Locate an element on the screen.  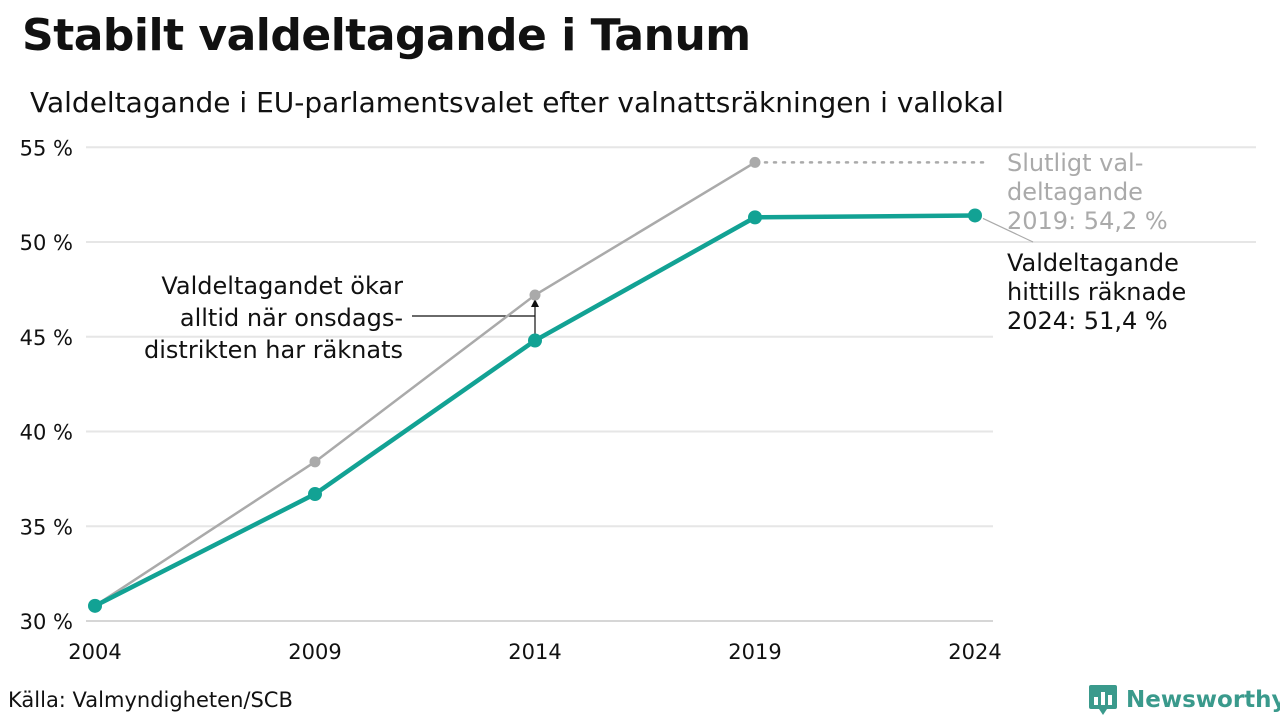
annotation-wednesday-text: Valdeltagandet ökar is located at coordinates (282, 286).